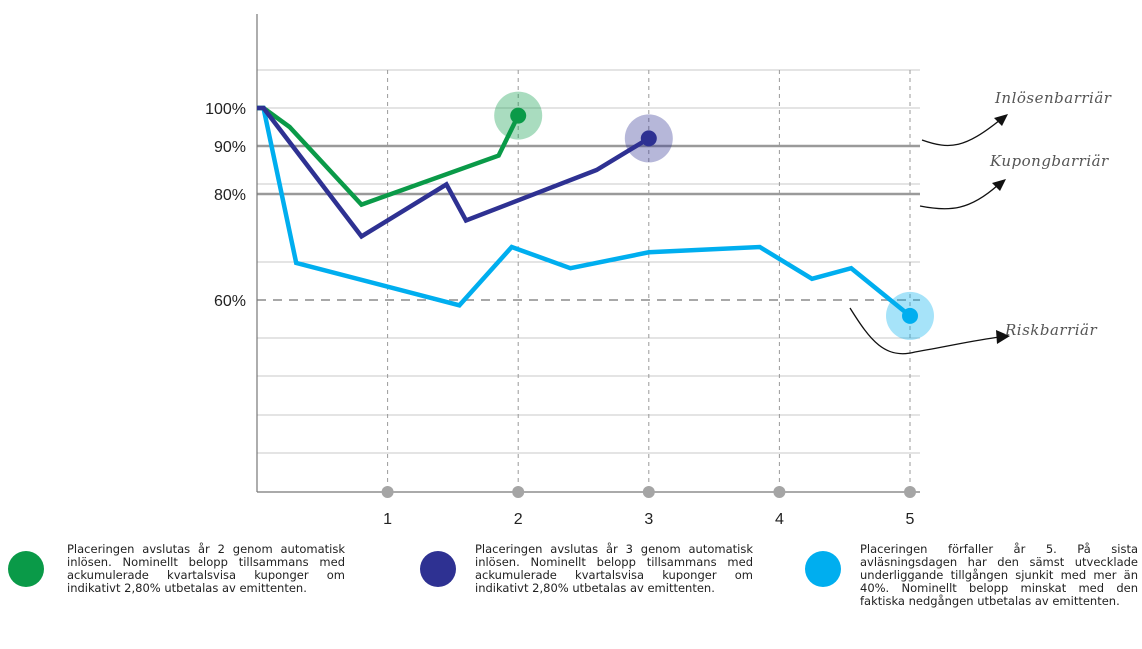 The image size is (1142, 649). What do you see at coordinates (230, 301) in the screenshot?
I see `y-tick-label: 60%` at bounding box center [230, 301].